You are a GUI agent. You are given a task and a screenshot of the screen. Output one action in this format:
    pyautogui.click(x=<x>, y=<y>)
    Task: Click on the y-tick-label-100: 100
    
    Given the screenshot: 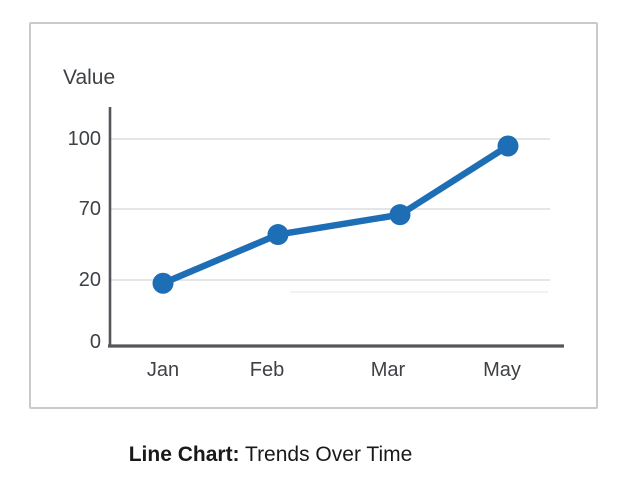 What is the action you would take?
    pyautogui.click(x=84, y=139)
    